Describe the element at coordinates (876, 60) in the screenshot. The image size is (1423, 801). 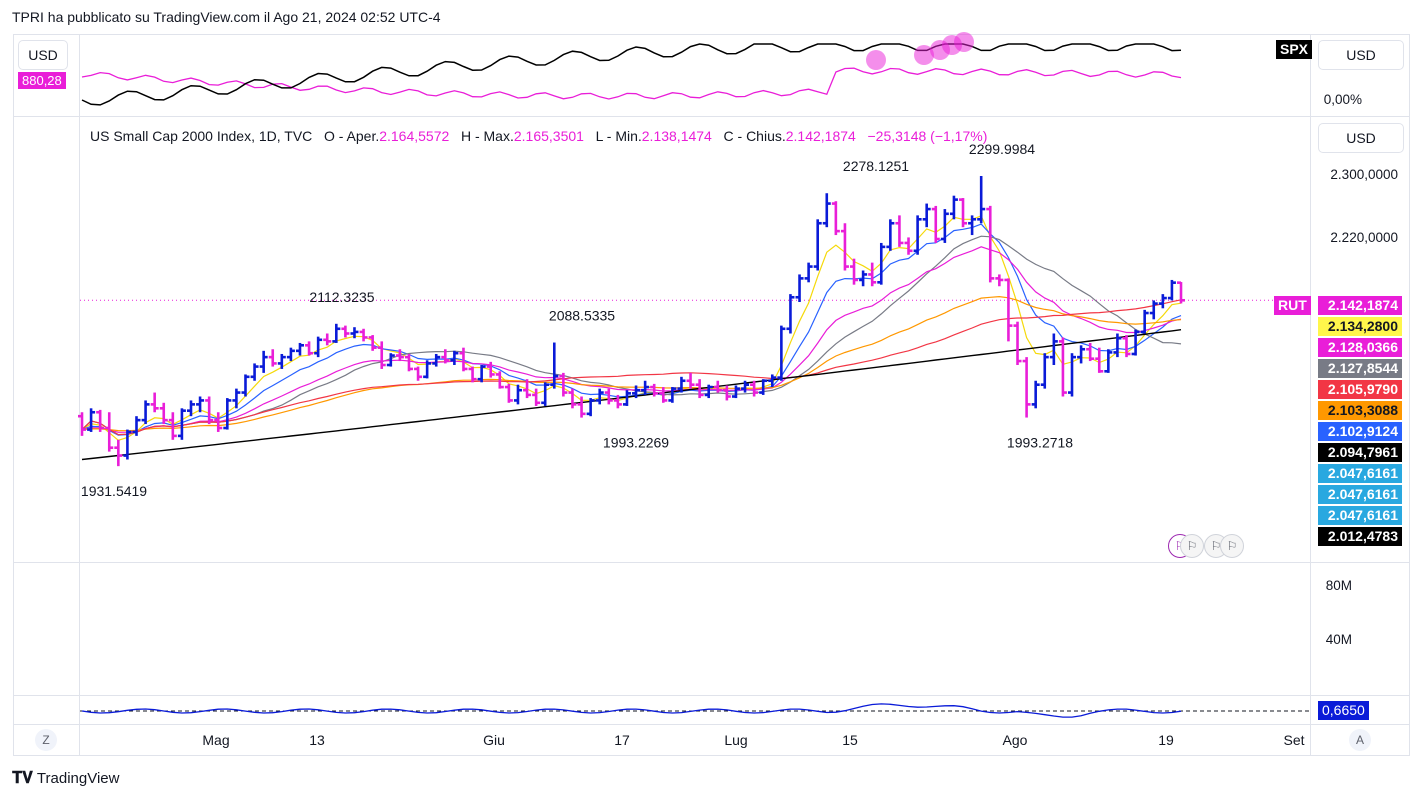
I see `signal-marker` at that location.